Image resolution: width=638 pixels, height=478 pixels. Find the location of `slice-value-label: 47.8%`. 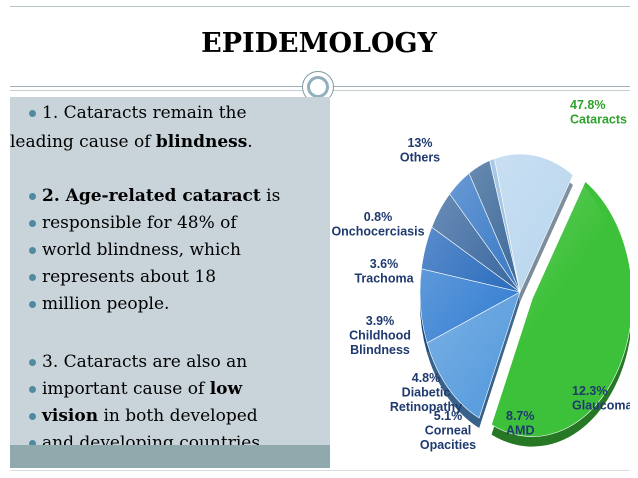

slice-value-label: 47.8% is located at coordinates (587, 105).